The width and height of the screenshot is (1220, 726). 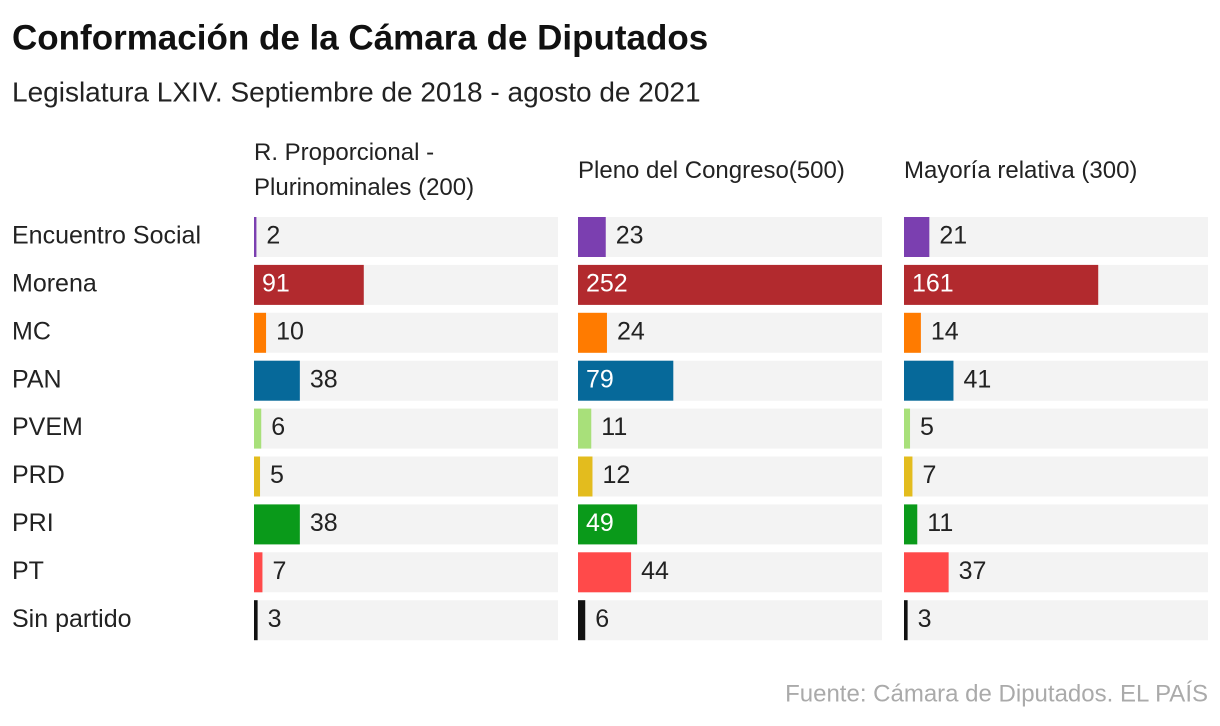 What do you see at coordinates (276, 284) in the screenshot?
I see `value-label: 91` at bounding box center [276, 284].